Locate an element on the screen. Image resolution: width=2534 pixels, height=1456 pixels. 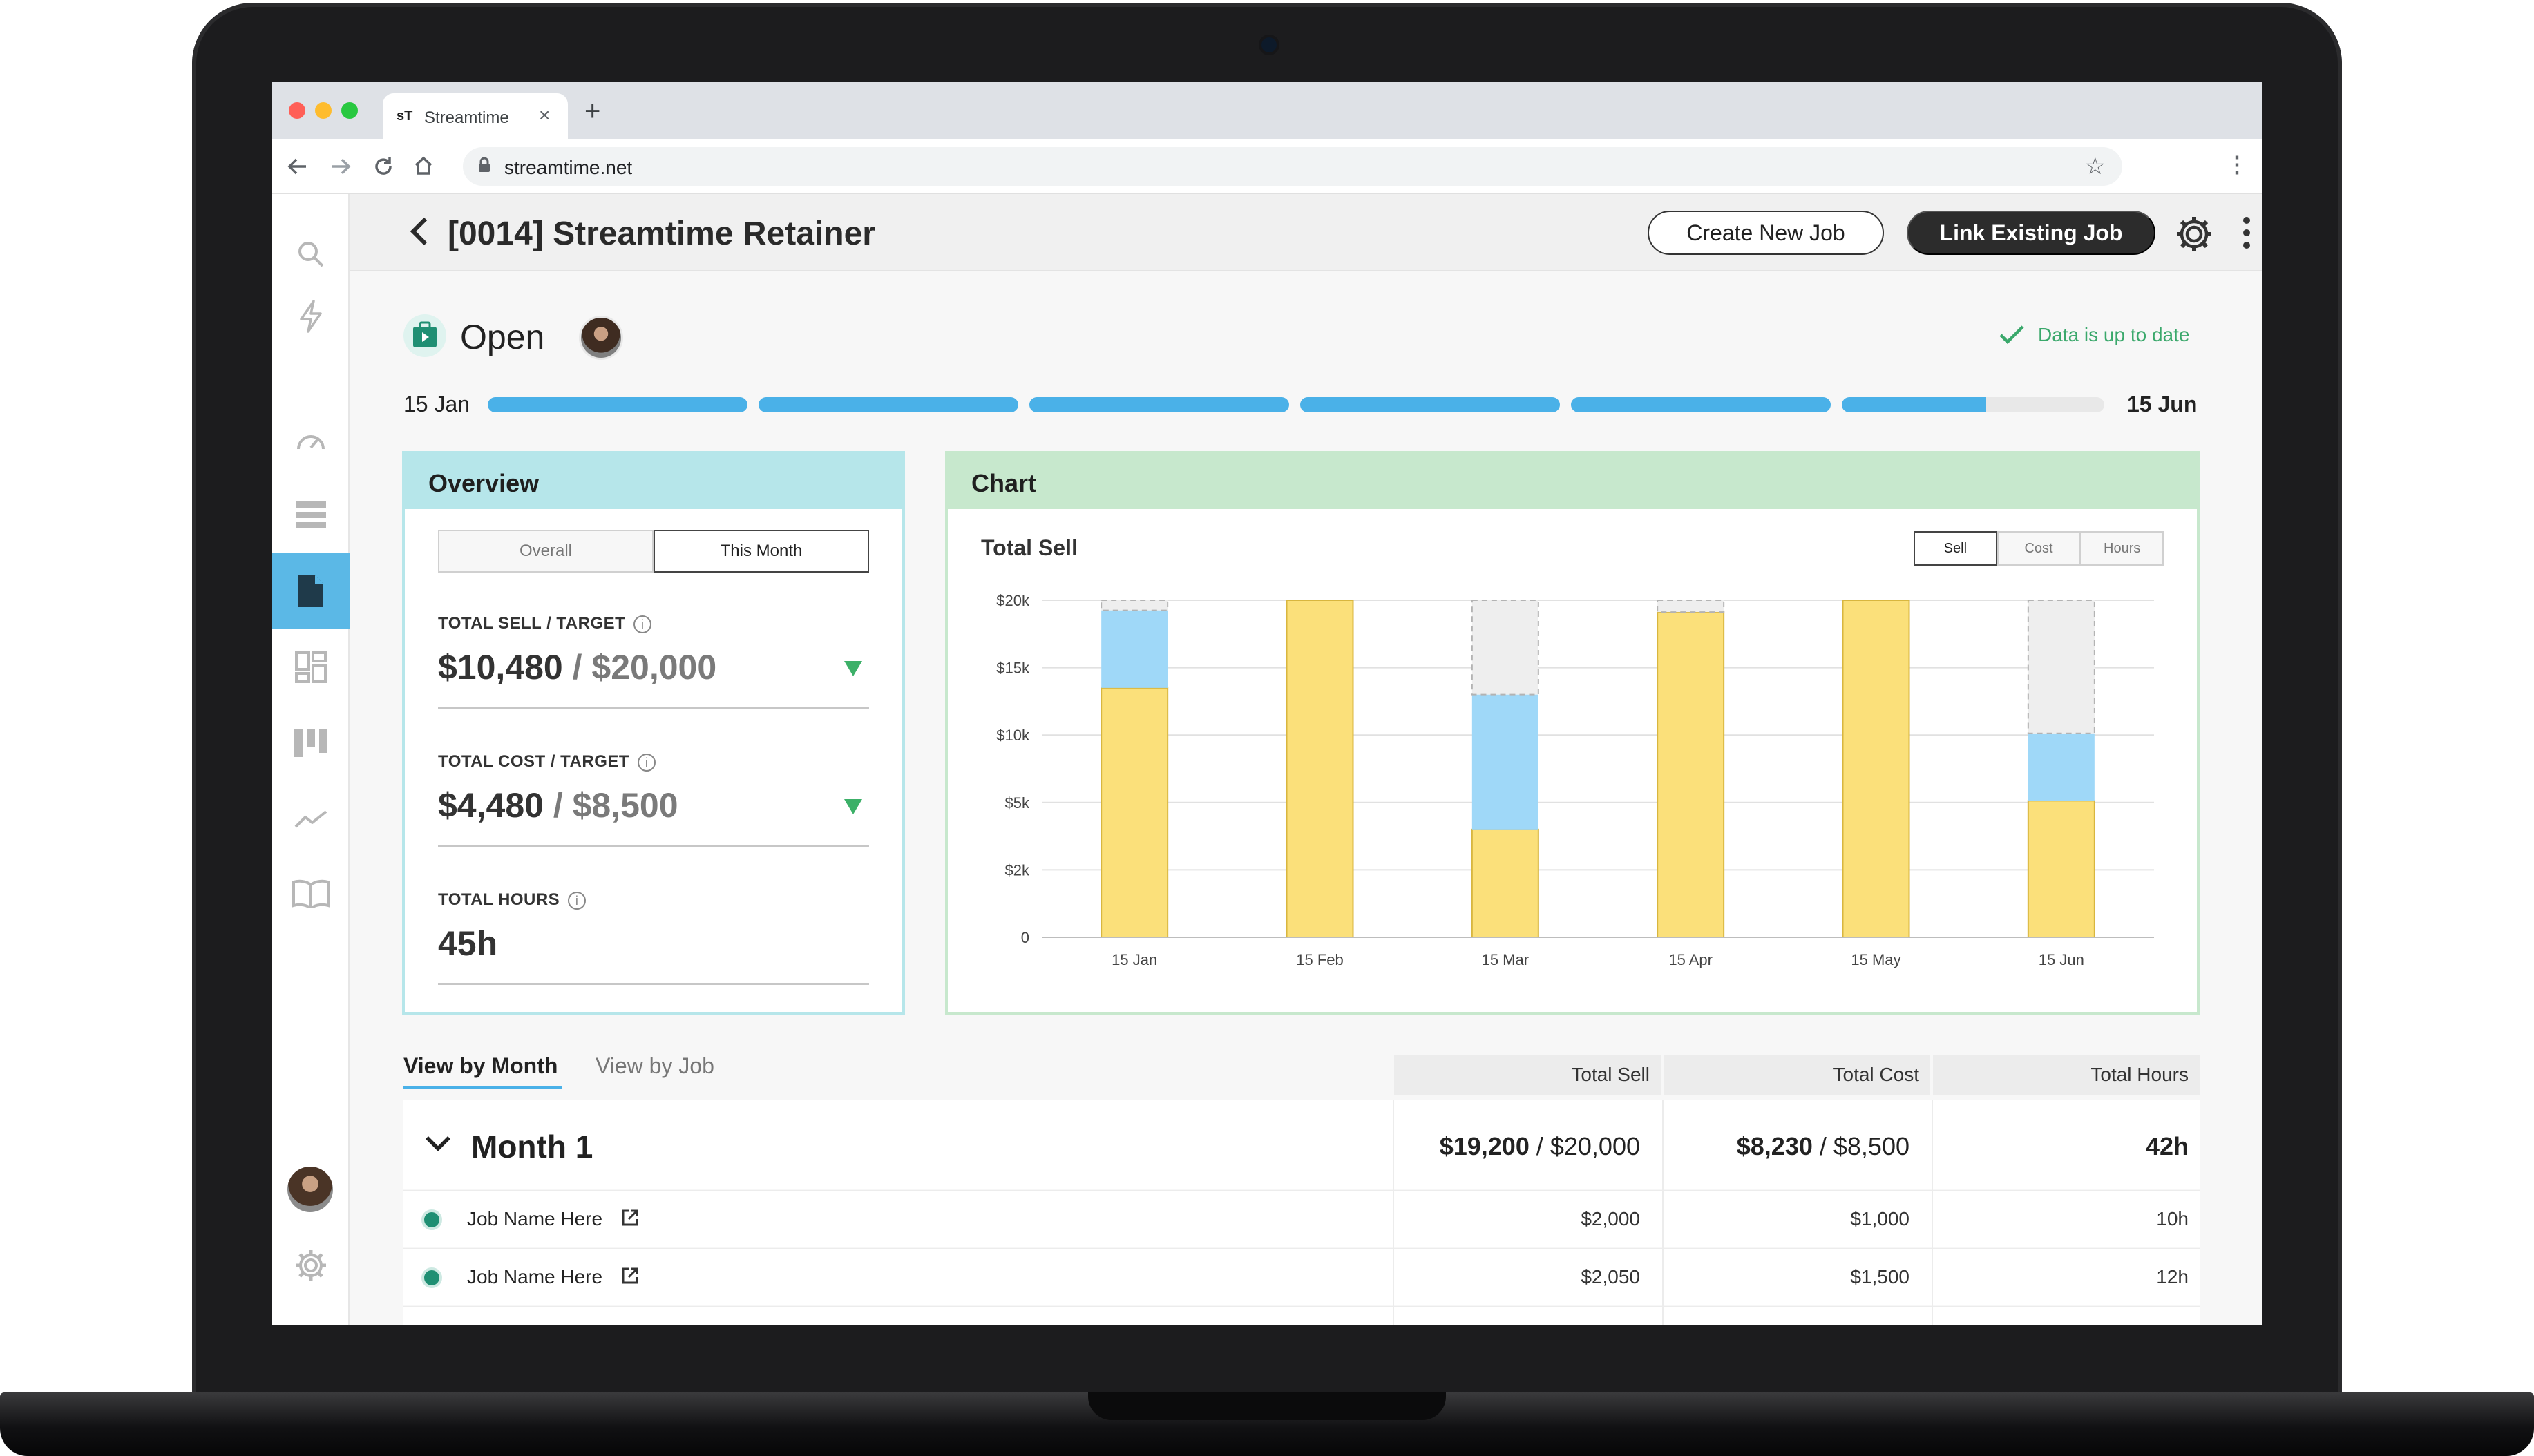
user-avatar is located at coordinates (310, 1189).